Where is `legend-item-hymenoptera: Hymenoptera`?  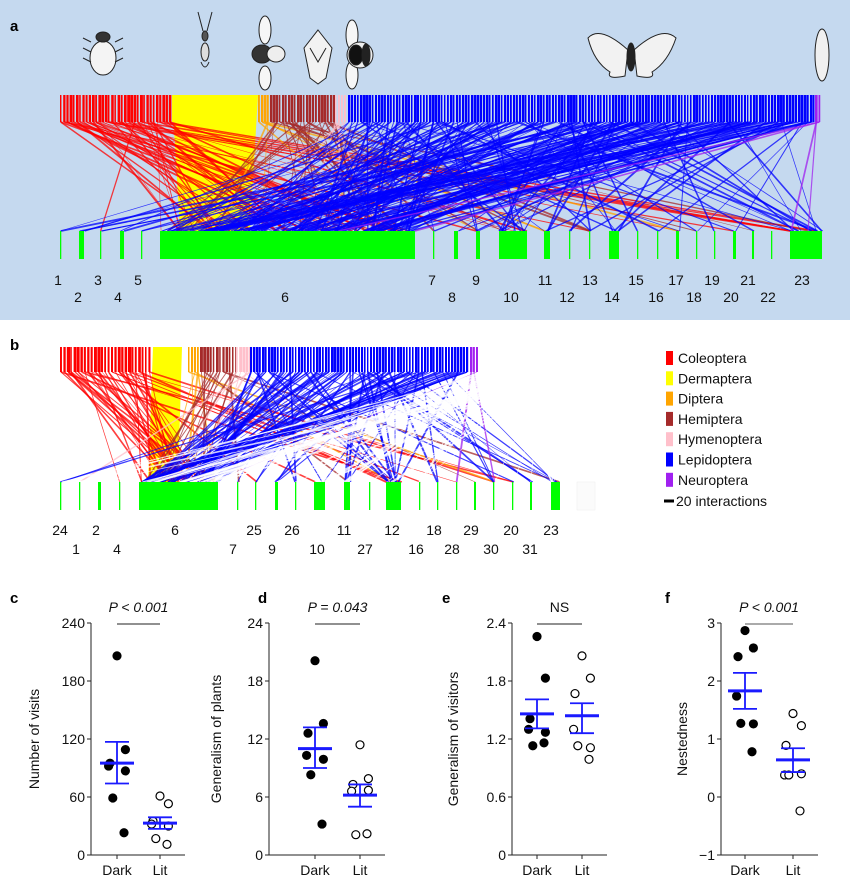
legend-item-hymenoptera: Hymenoptera is located at coordinates (714, 439).